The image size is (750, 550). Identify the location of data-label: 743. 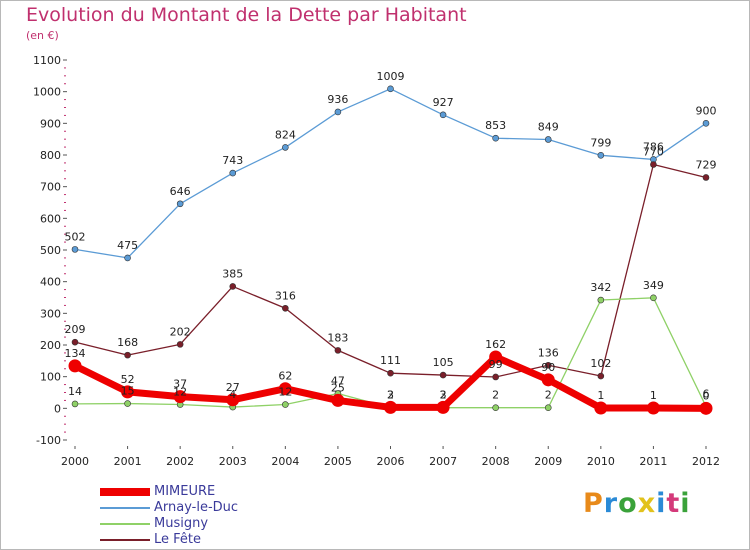
(232, 160).